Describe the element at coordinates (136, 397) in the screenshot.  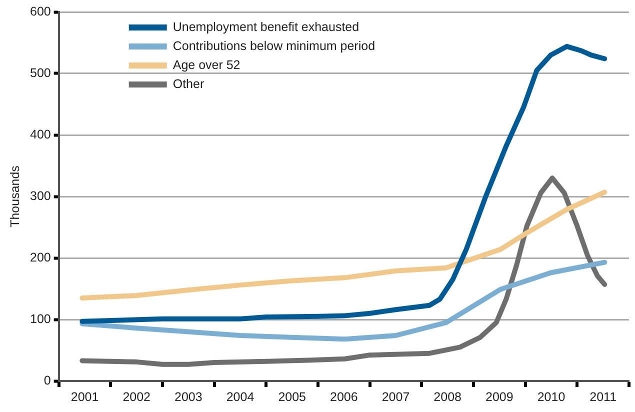
I see `x-tick-label: 2002` at that location.